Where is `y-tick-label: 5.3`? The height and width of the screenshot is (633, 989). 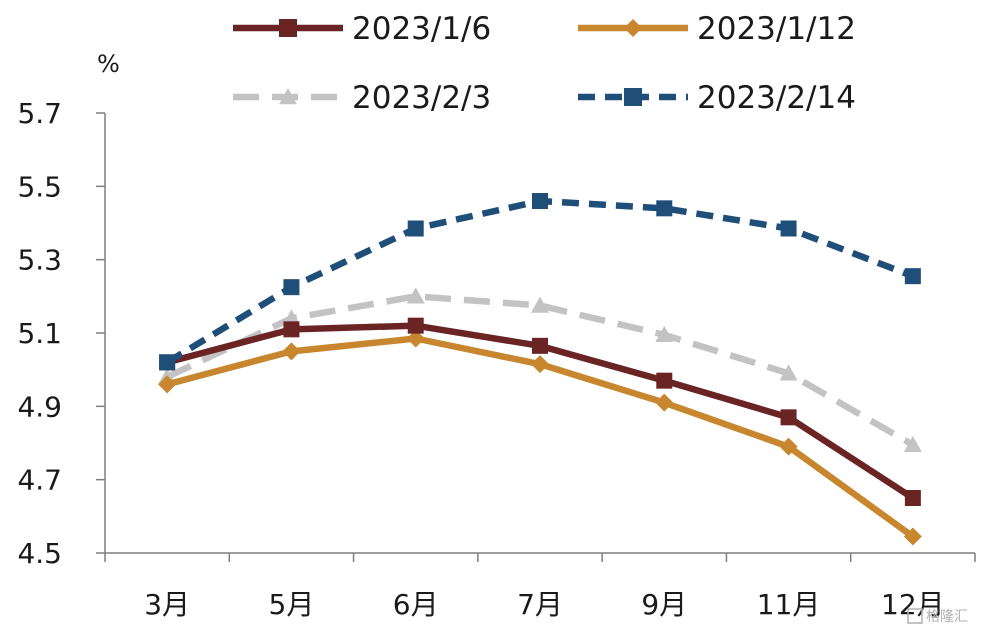
y-tick-label: 5.3 is located at coordinates (39, 260).